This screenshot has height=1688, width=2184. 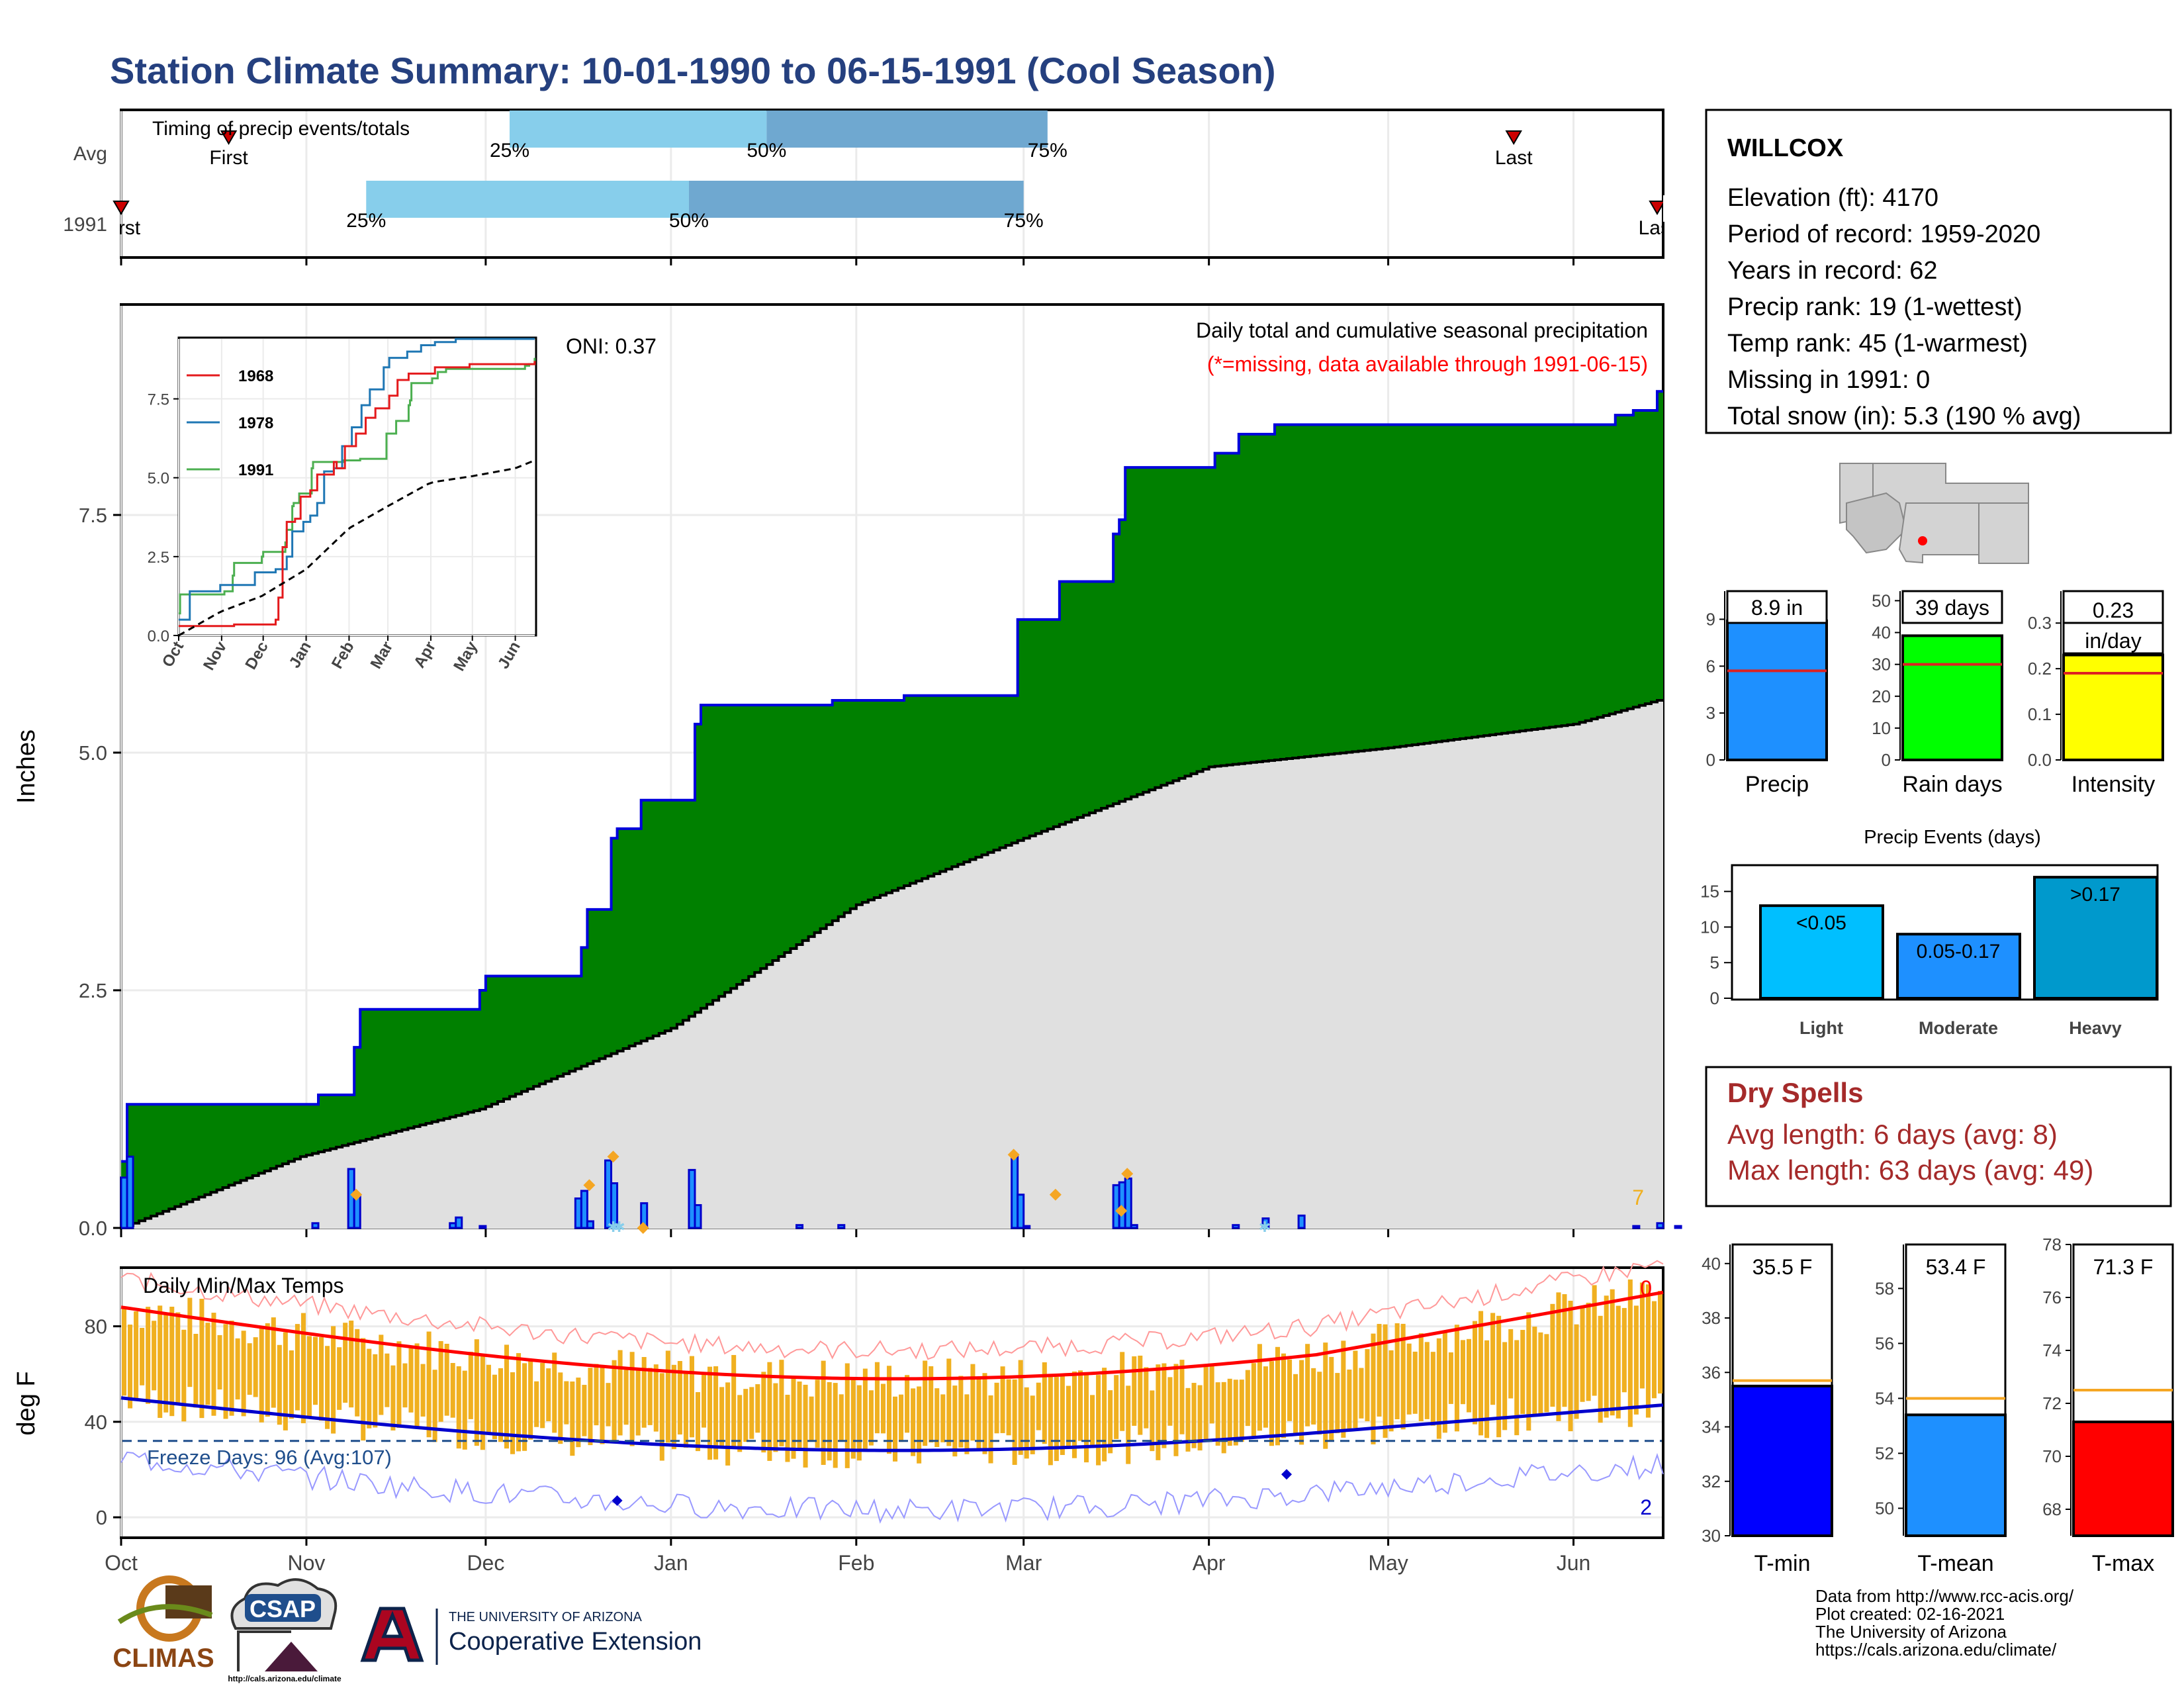 I want to click on intensity-summary-label-box-tall, so click(x=2113, y=622).